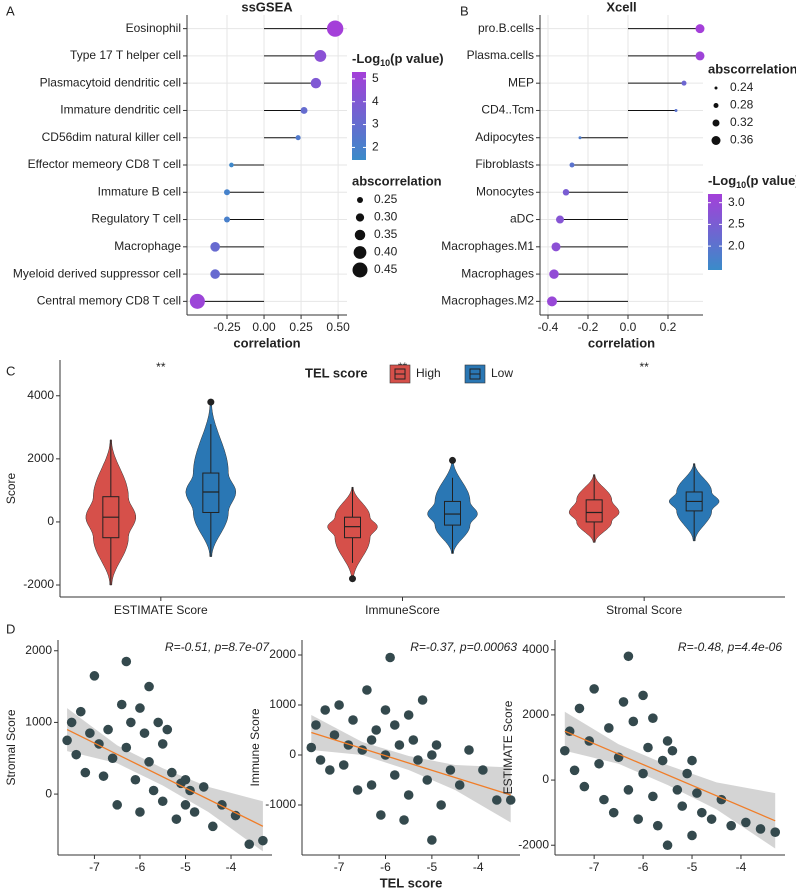  What do you see at coordinates (487, 301) in the screenshot?
I see `category-label: Macrophages.M2` at bounding box center [487, 301].